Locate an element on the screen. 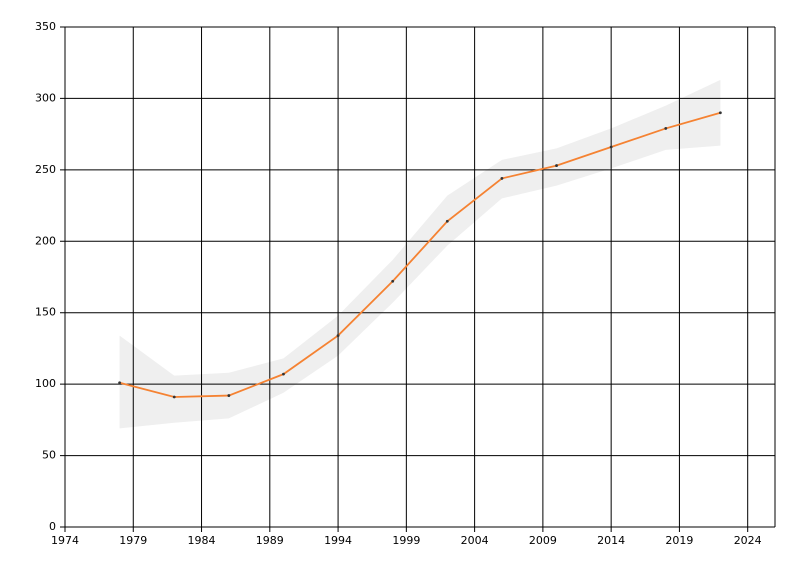  x-tick-label: 1979 is located at coordinates (133, 540).